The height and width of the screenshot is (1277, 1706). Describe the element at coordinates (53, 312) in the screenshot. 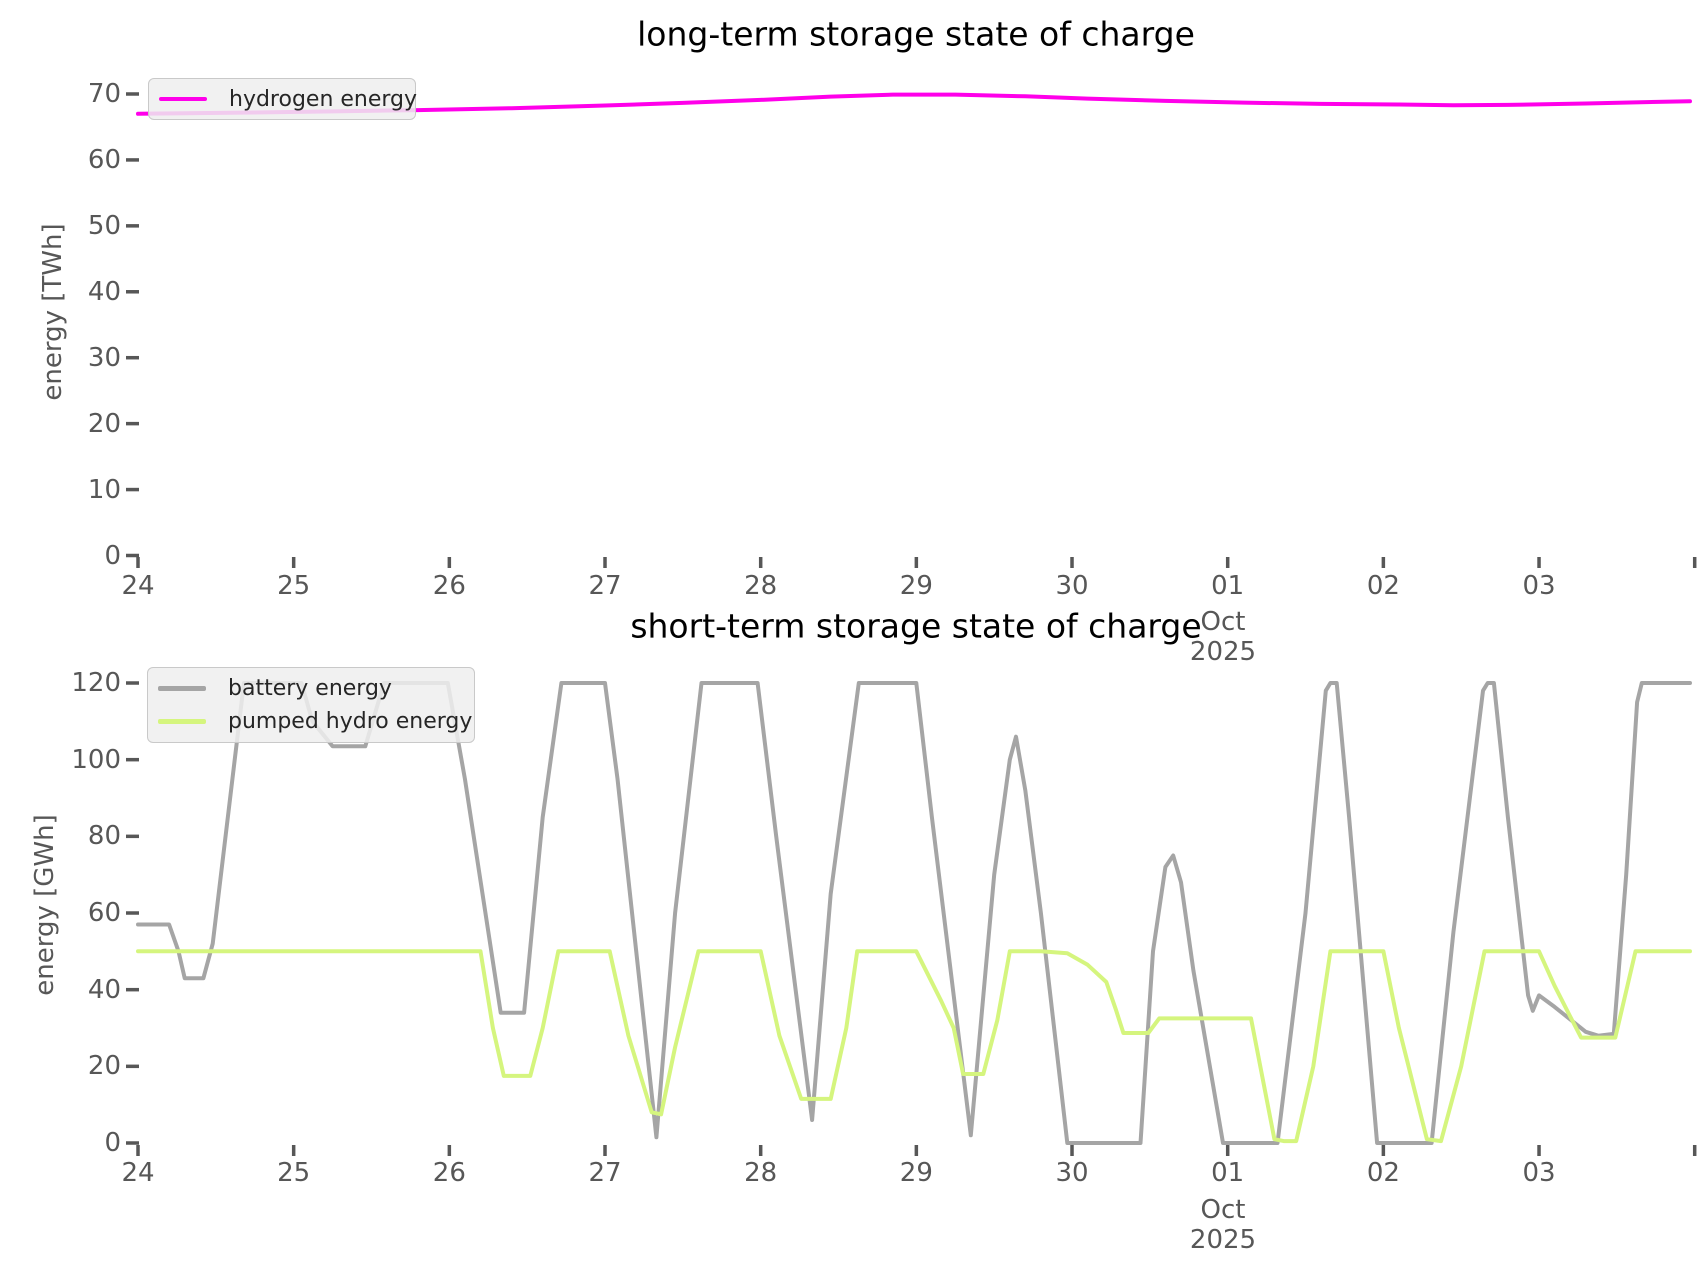

I see `top-chart-y-axis-label: energy [TWh]` at that location.